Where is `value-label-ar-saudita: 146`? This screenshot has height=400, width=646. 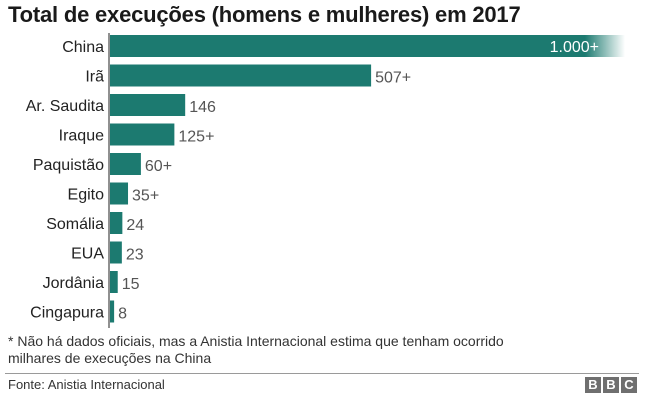
value-label-ar-saudita: 146 is located at coordinates (202, 107).